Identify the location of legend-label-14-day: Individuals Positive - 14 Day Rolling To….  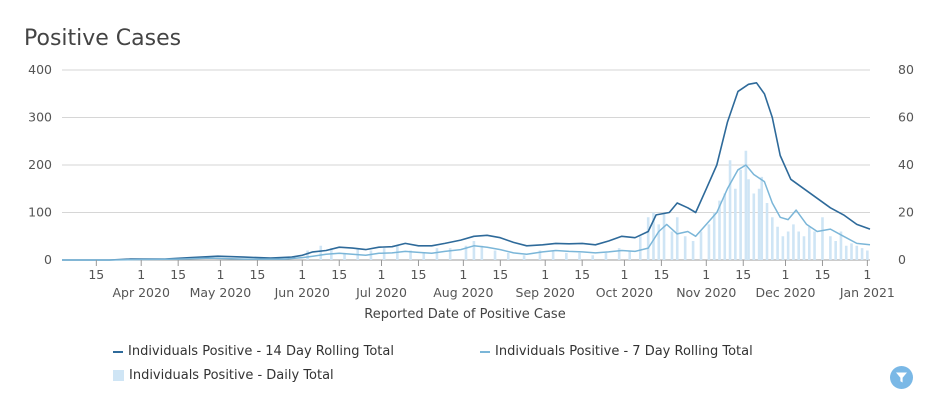
(261, 351).